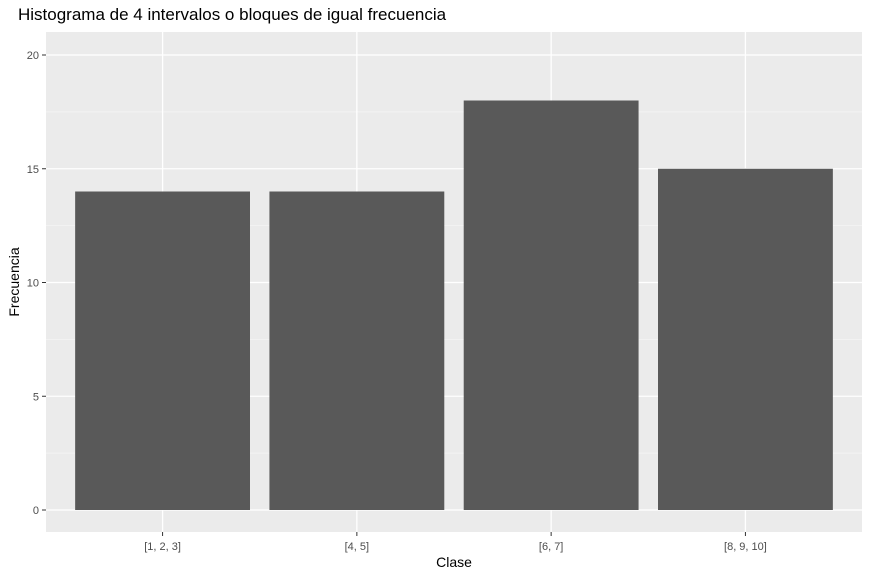 This screenshot has height=577, width=871. What do you see at coordinates (745, 547) in the screenshot?
I see `x-tick-label: [8, 9, 10]` at bounding box center [745, 547].